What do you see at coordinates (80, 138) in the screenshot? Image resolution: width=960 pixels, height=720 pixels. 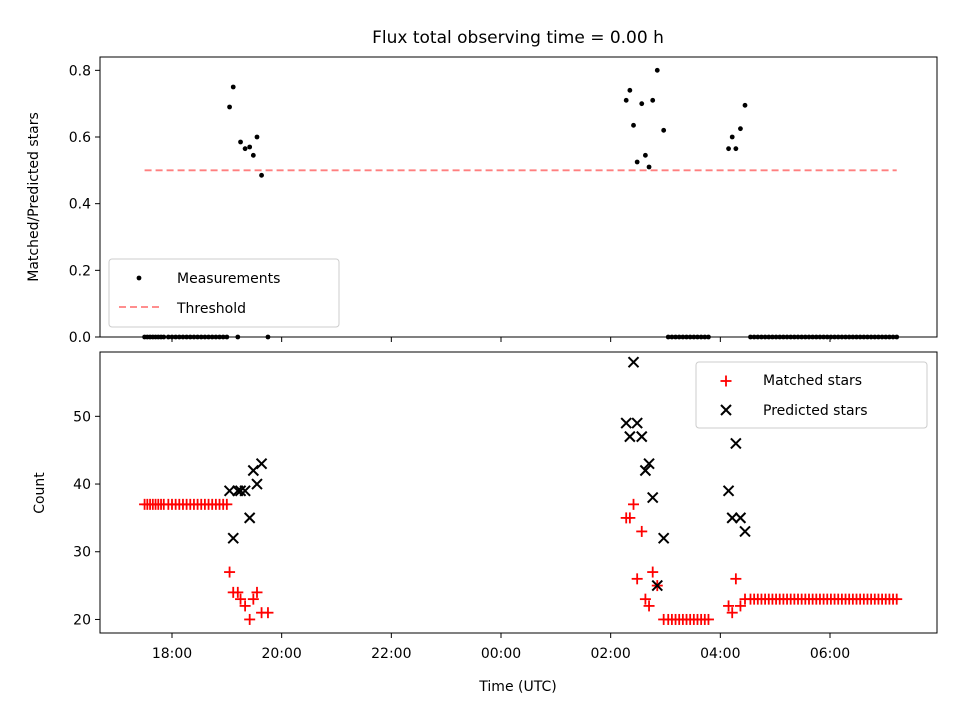 I see `top-y-tick-label: 0.6` at bounding box center [80, 138].